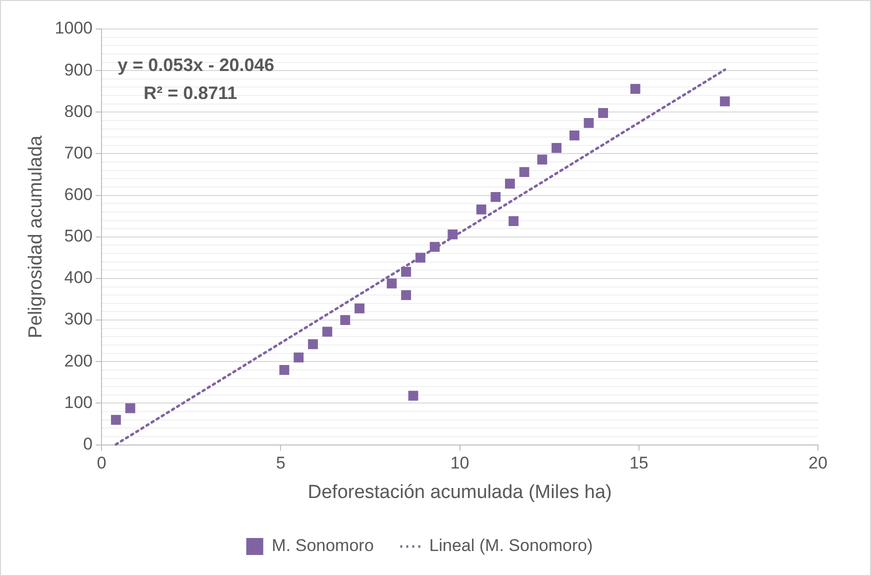  I want to click on annotation: y = 0.053x - 20.046, so click(196, 64).